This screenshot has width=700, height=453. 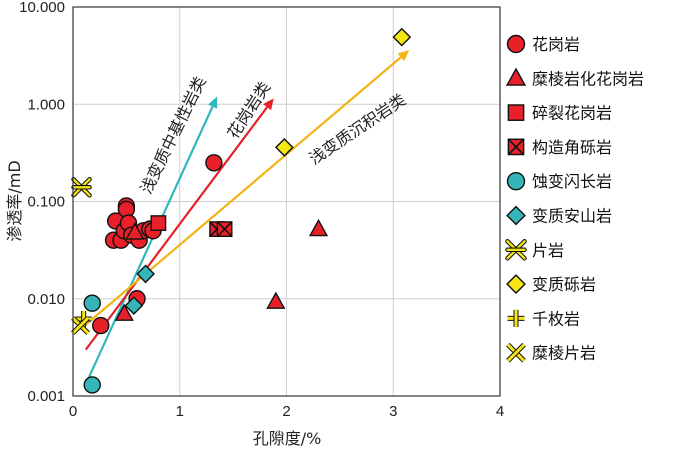 I want to click on x-axis-label: 孔隙度/%, so click(x=287, y=438).